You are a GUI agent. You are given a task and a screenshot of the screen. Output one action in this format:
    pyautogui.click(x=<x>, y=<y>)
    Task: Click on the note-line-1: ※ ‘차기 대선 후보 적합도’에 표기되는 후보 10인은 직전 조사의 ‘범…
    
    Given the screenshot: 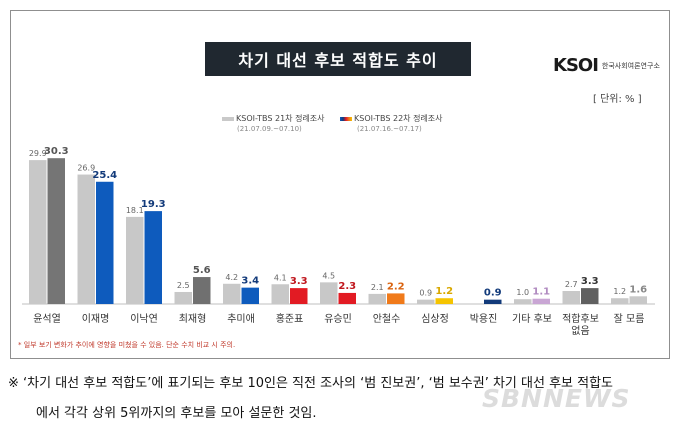 What is the action you would take?
    pyautogui.click(x=311, y=383)
    